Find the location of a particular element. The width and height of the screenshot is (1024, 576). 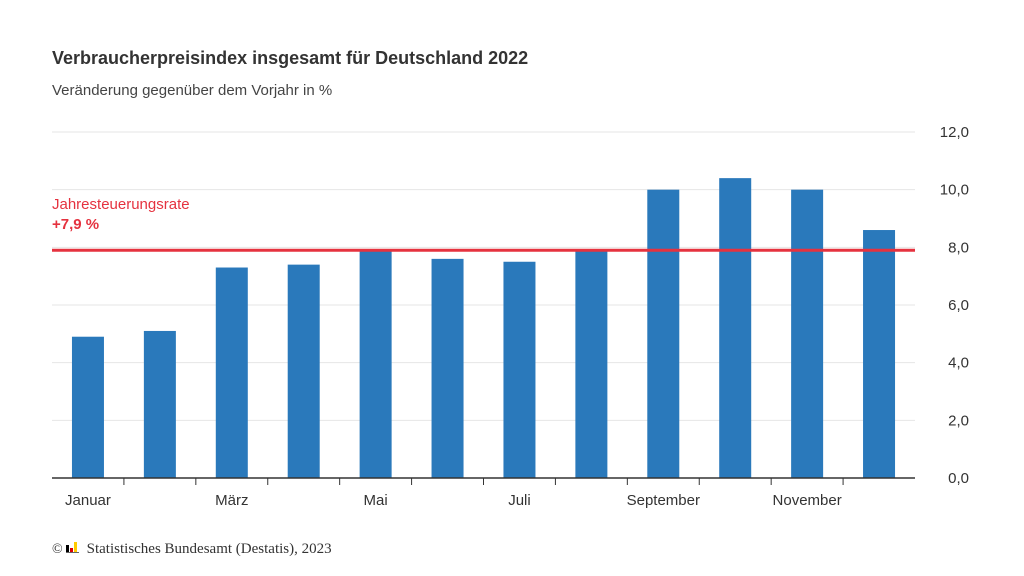

y-tick-label: 4,0 is located at coordinates (958, 363).